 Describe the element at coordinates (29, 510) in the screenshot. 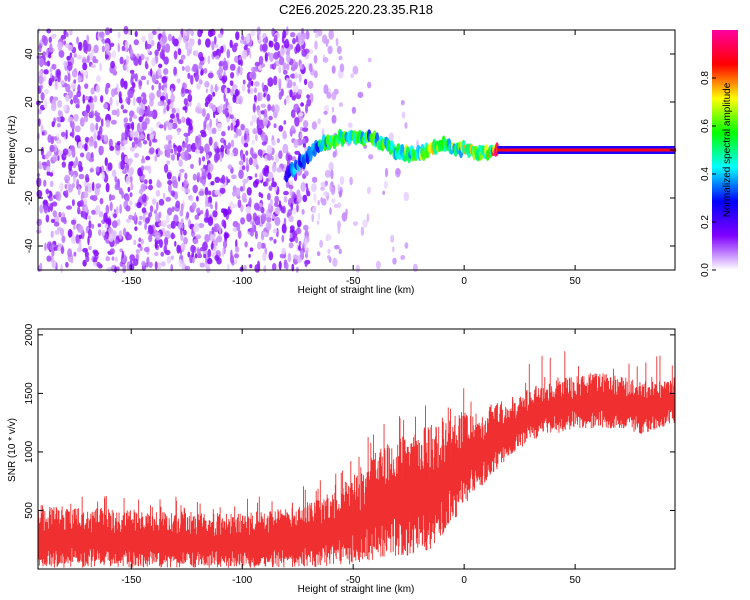

I see `y-tick-label: 500` at that location.